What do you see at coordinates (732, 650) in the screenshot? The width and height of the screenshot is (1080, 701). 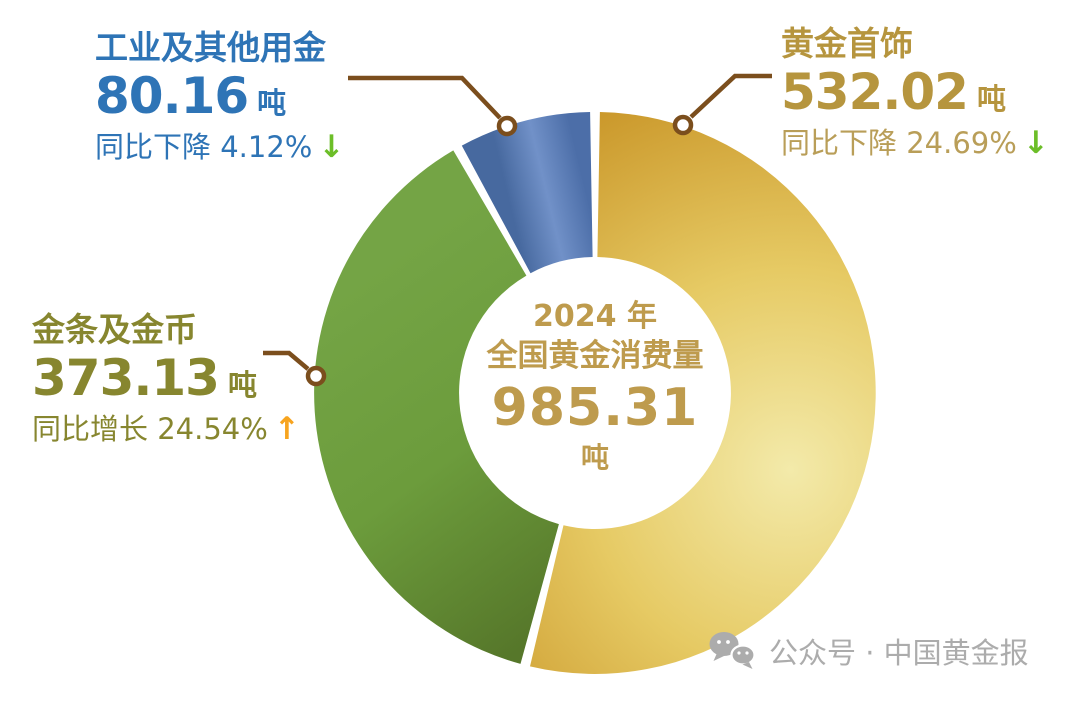 I see `wechat-icon` at bounding box center [732, 650].